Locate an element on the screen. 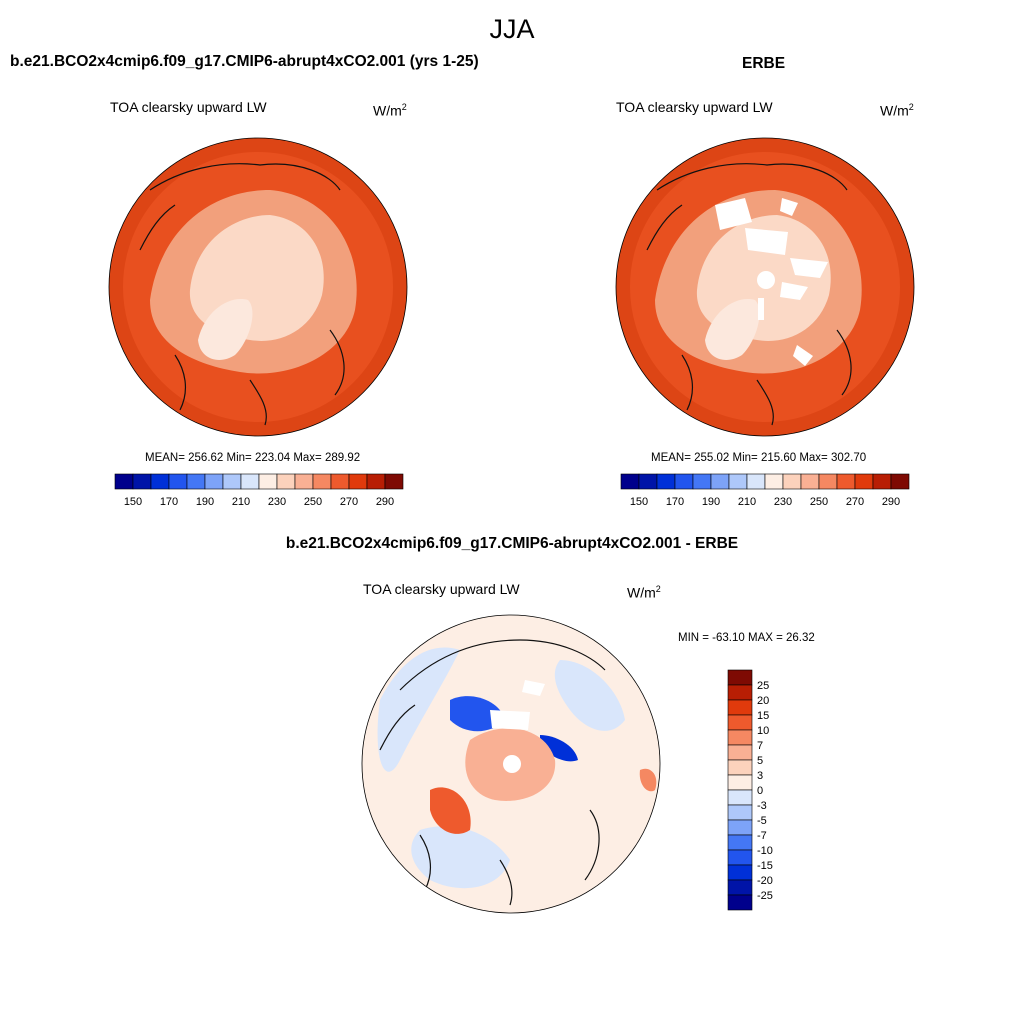 The image size is (1024, 1024). panel-2-field-label: TOA clearsky upward LW is located at coordinates (694, 107).